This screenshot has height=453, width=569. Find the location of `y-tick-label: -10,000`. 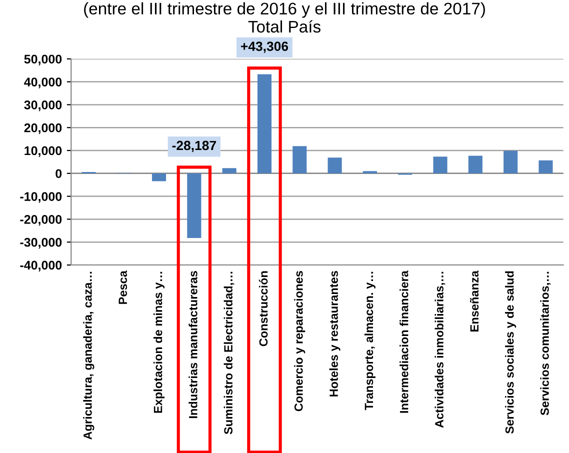

y-tick-label: -10,000 is located at coordinates (41, 197).